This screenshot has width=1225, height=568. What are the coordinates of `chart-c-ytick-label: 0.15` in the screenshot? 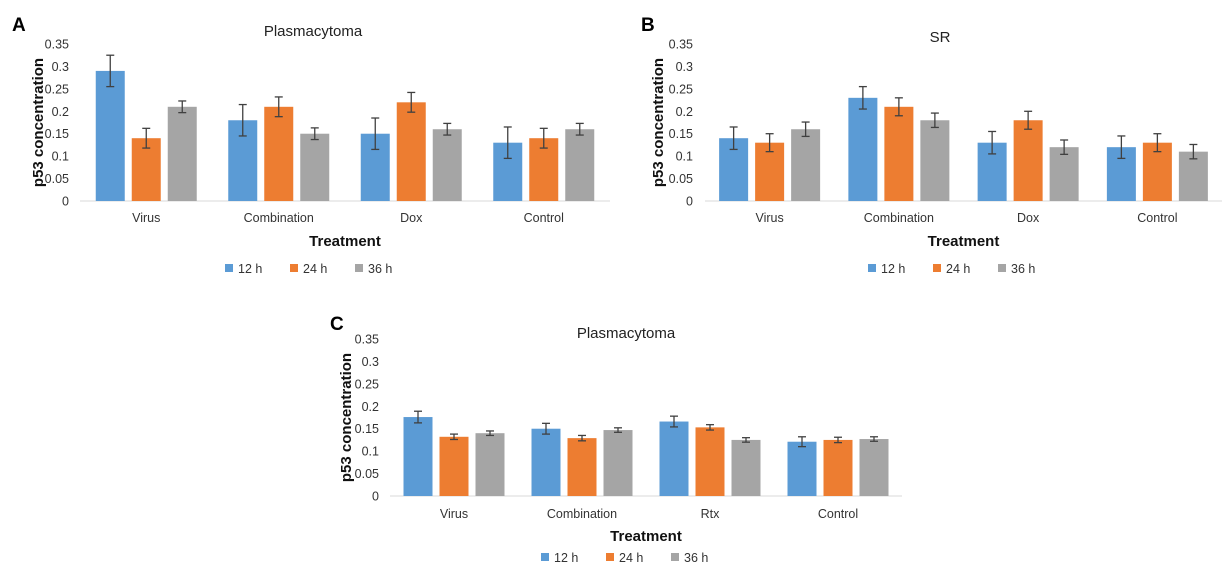 It's located at (367, 429).